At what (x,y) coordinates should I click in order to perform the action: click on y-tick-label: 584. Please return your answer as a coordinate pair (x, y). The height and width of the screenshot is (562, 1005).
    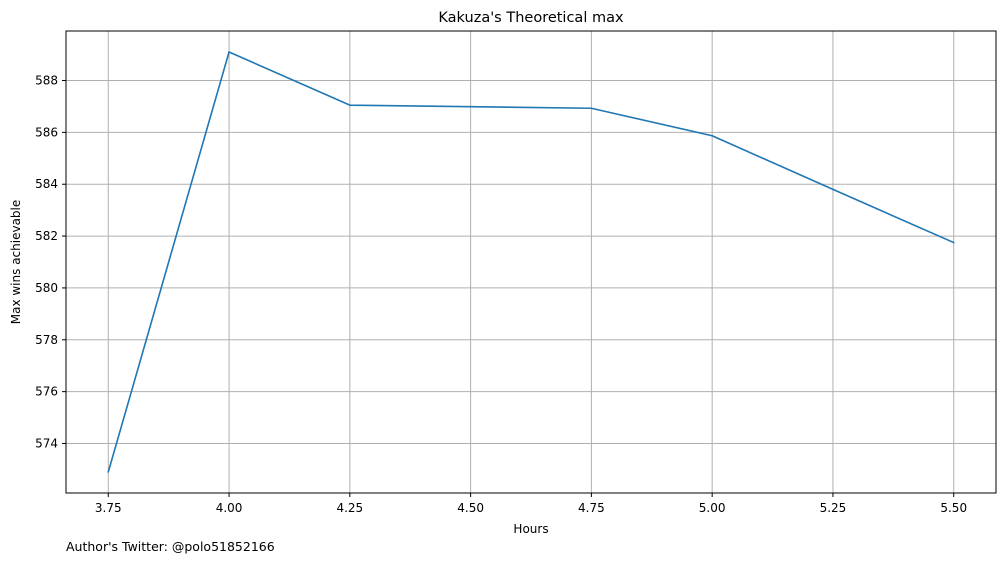
    Looking at the image, I should click on (46, 184).